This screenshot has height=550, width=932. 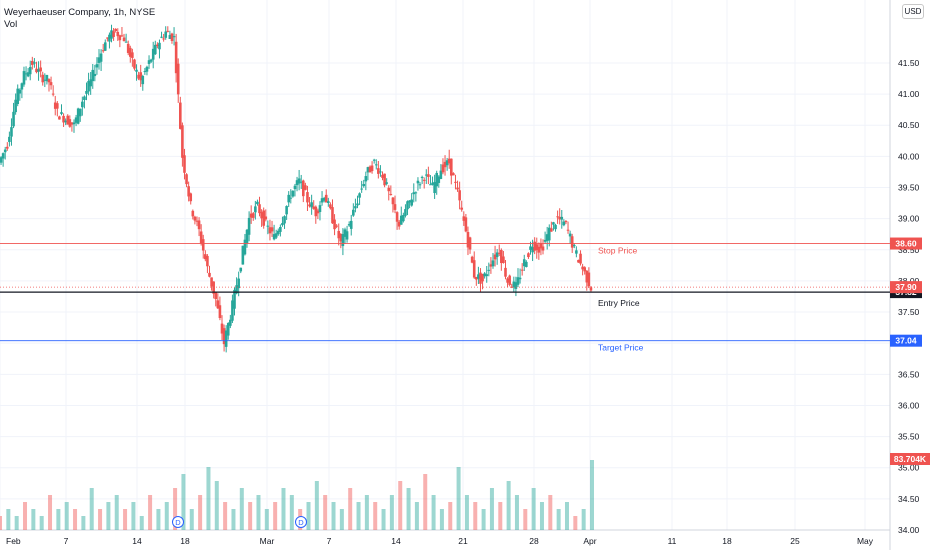 What do you see at coordinates (906, 243) in the screenshot?
I see `level-tag` at bounding box center [906, 243].